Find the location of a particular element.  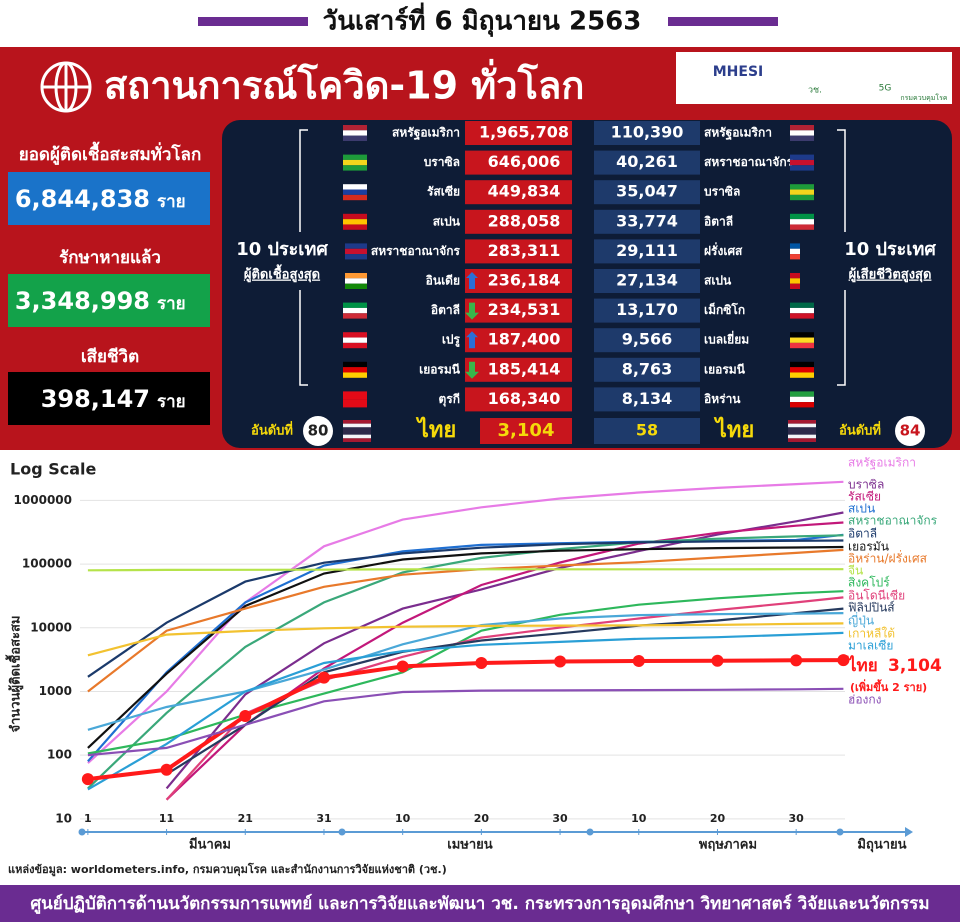

group-subheading: ผู้เสียชีวิตสูงสุด is located at coordinates (890, 275).